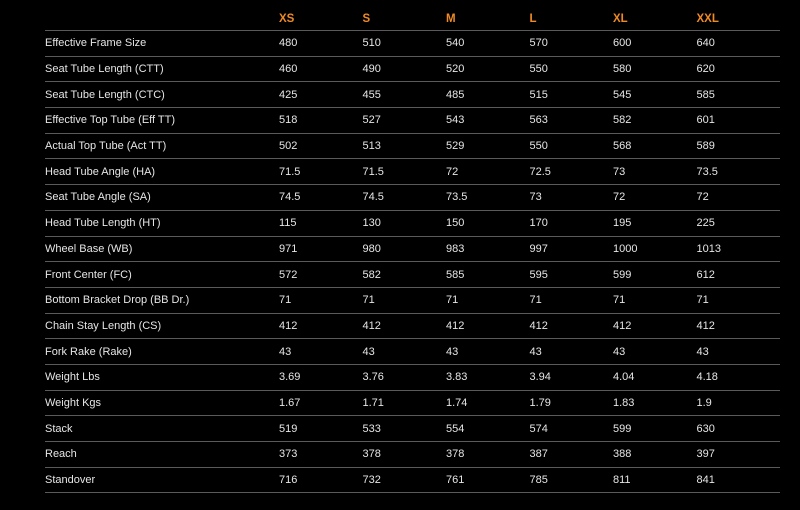 This screenshot has width=800, height=510. What do you see at coordinates (404, 120) in the screenshot?
I see `cell-value: 527` at bounding box center [404, 120].